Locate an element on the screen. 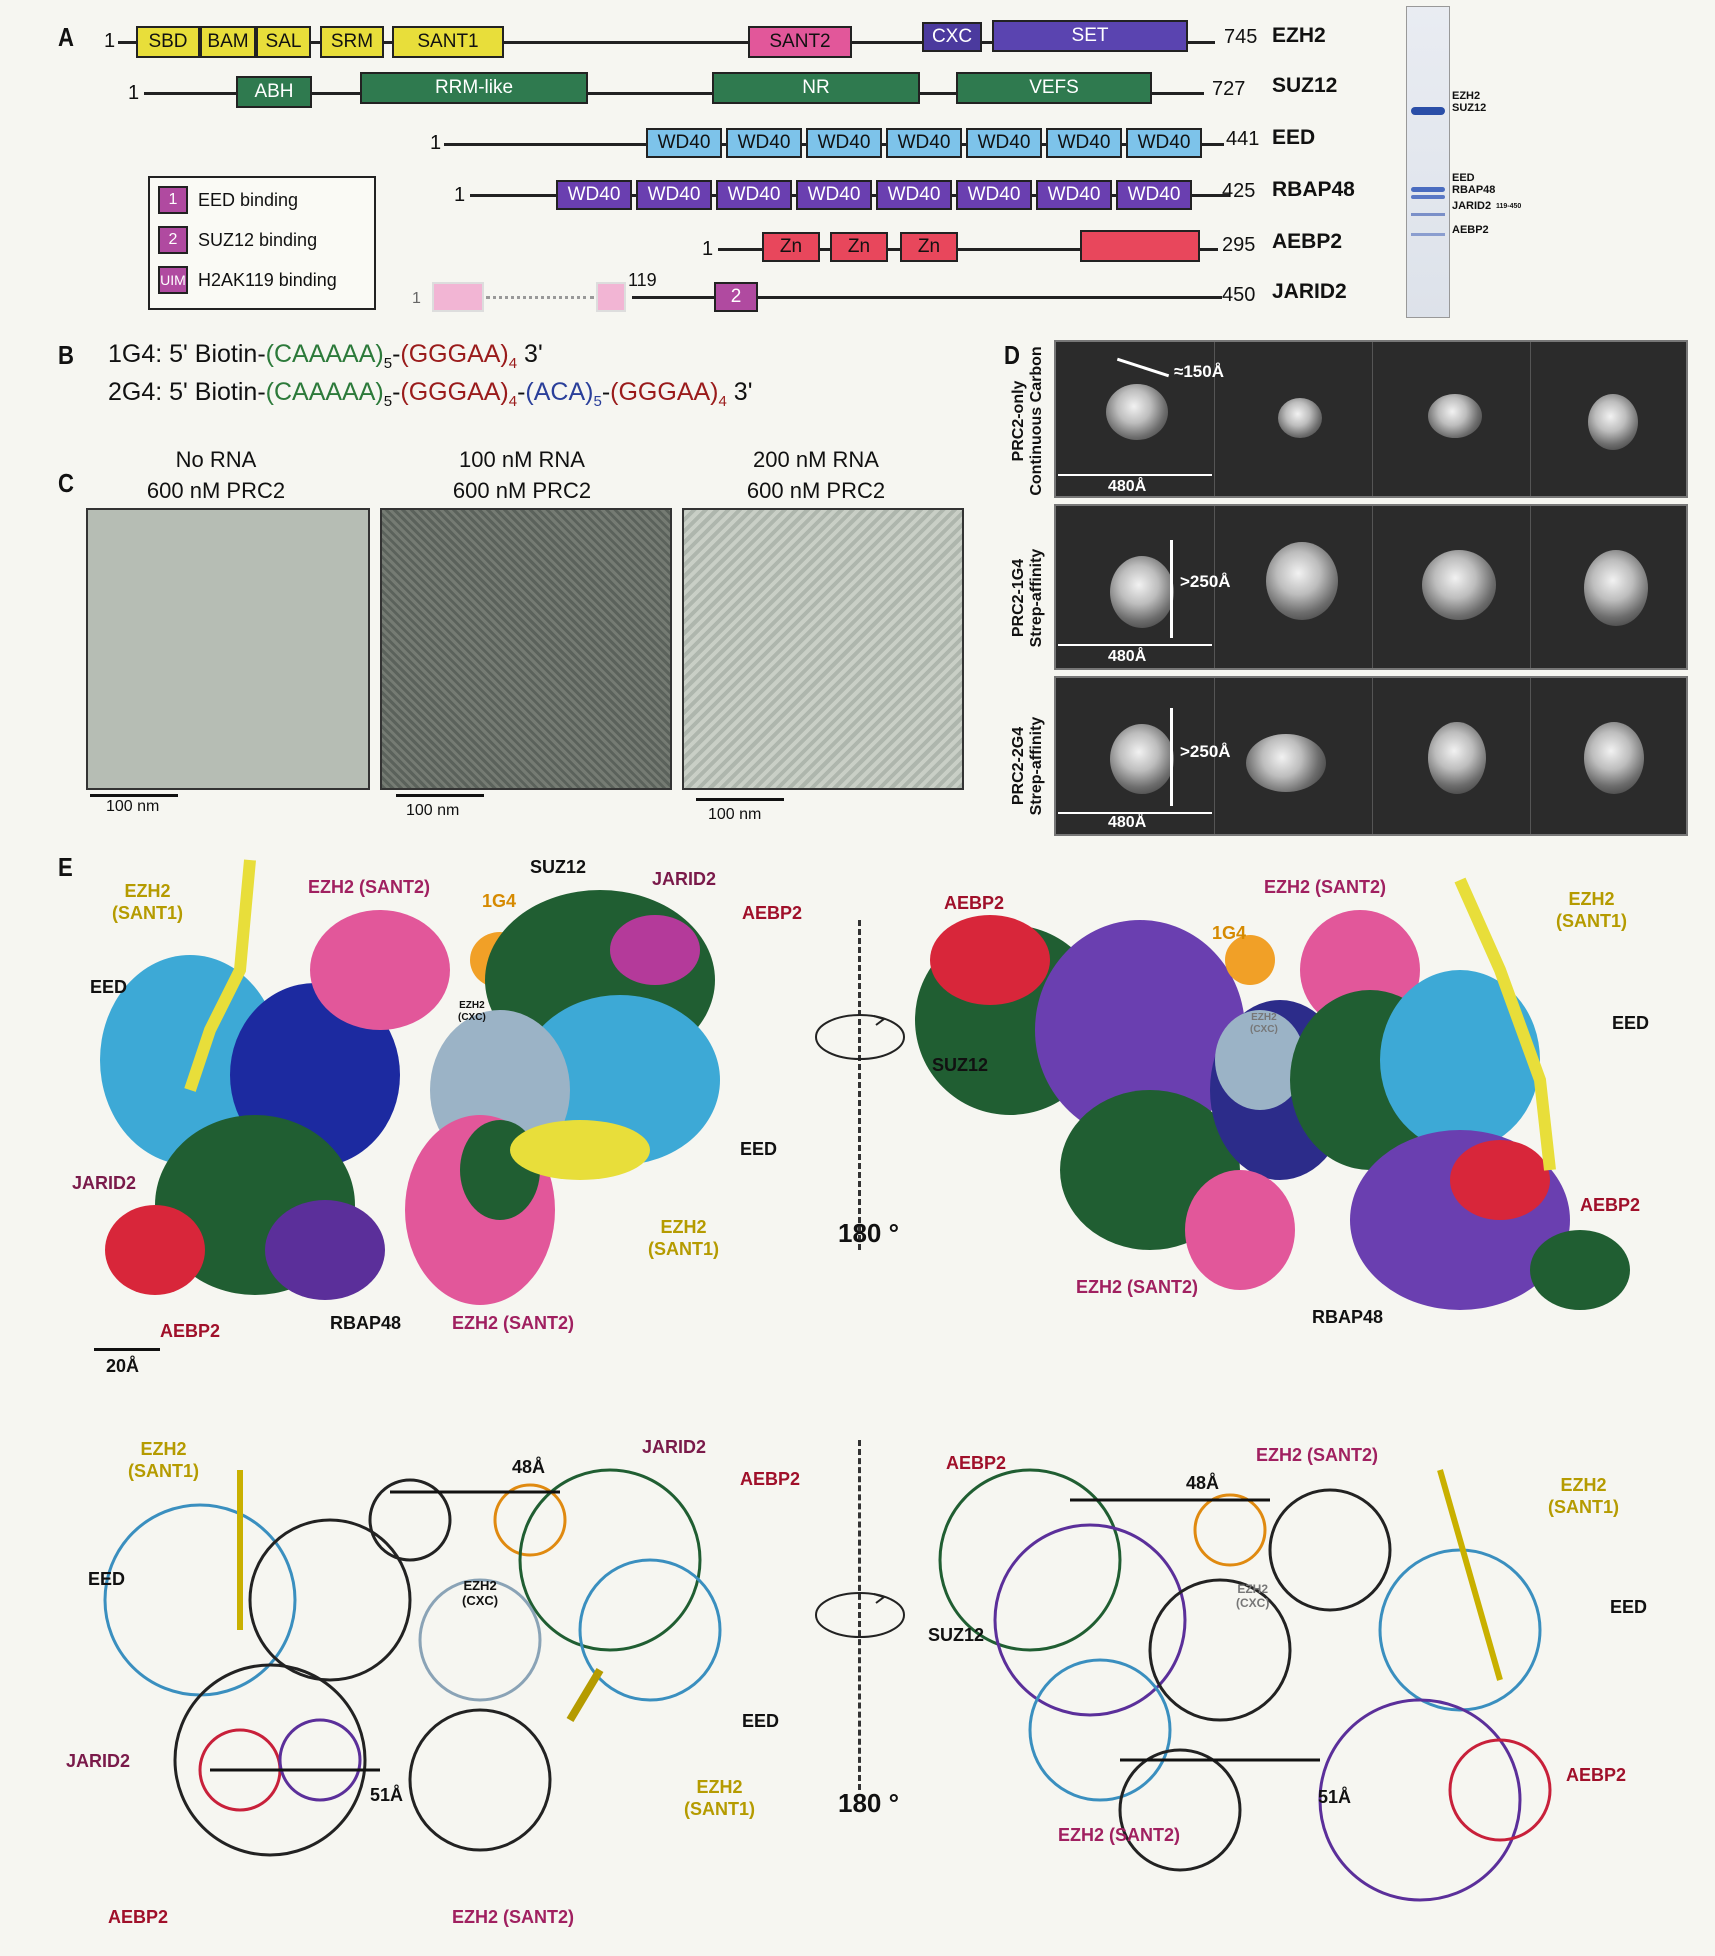 Image resolution: width=1715 pixels, height=1956 pixels. lmap-suz12: SUZ12 is located at coordinates (558, 867).